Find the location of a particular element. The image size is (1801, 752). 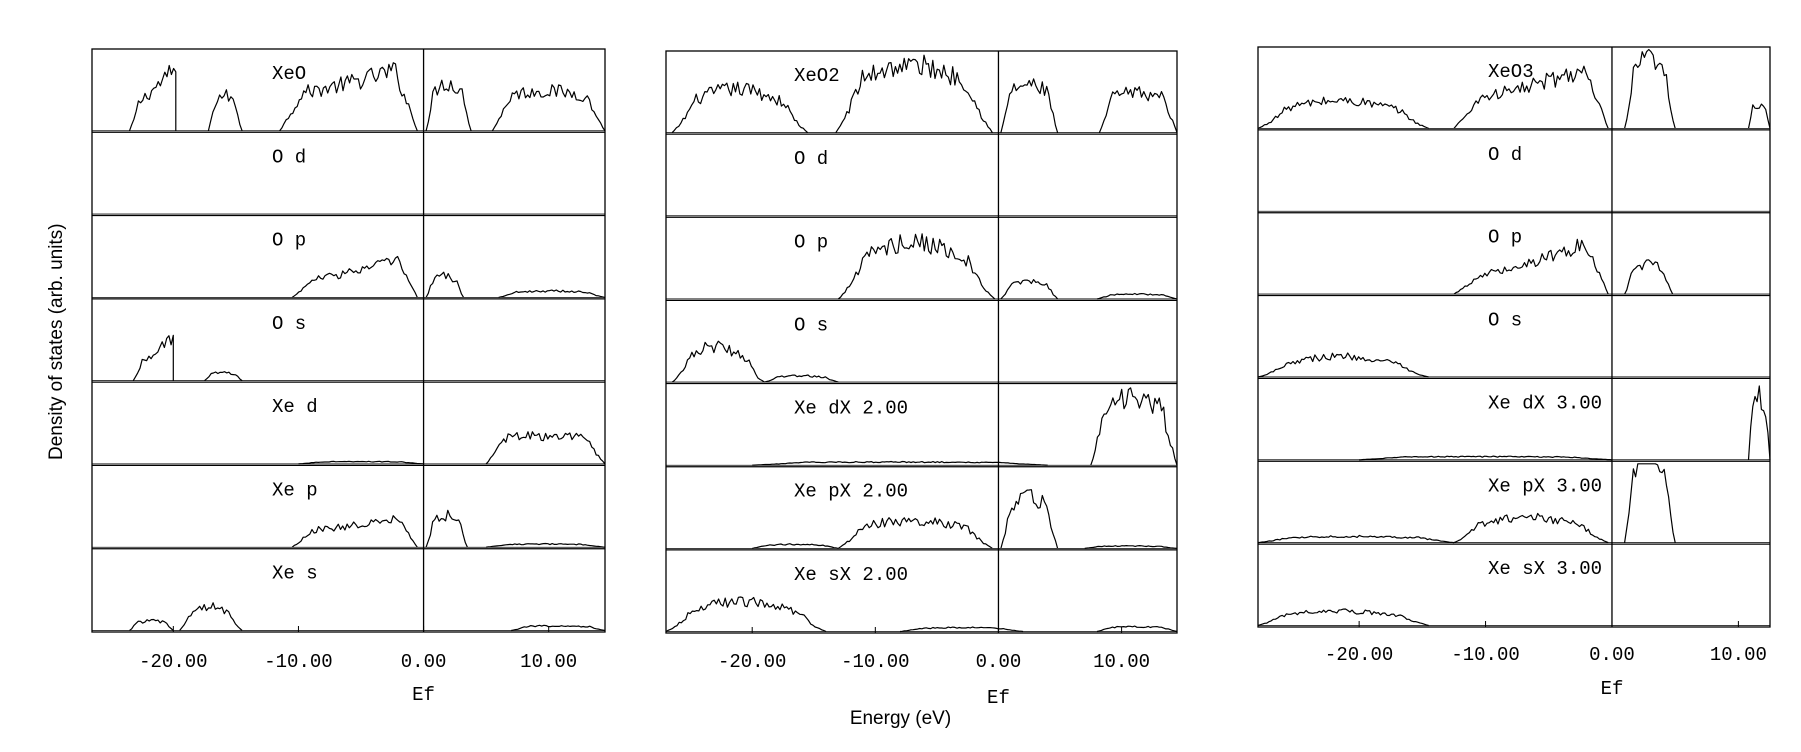

panel-label: Xe sX 2.00 is located at coordinates (851, 575).